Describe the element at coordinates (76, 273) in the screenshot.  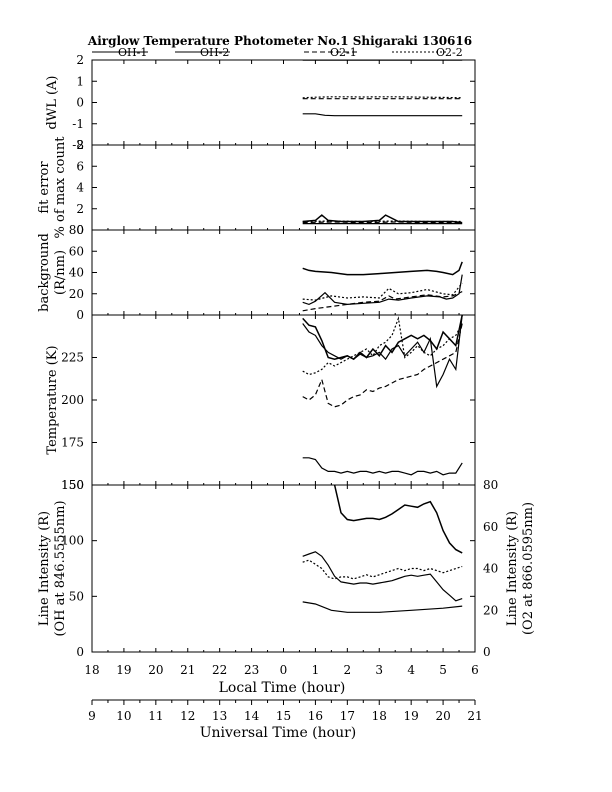
I see `y-tick-label: 40` at that location.